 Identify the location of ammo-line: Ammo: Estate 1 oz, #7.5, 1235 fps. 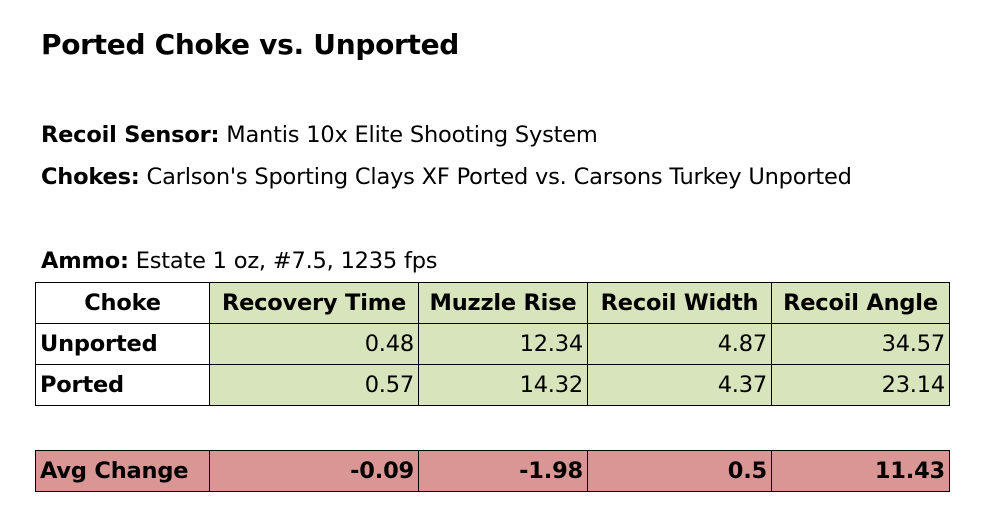
(239, 261).